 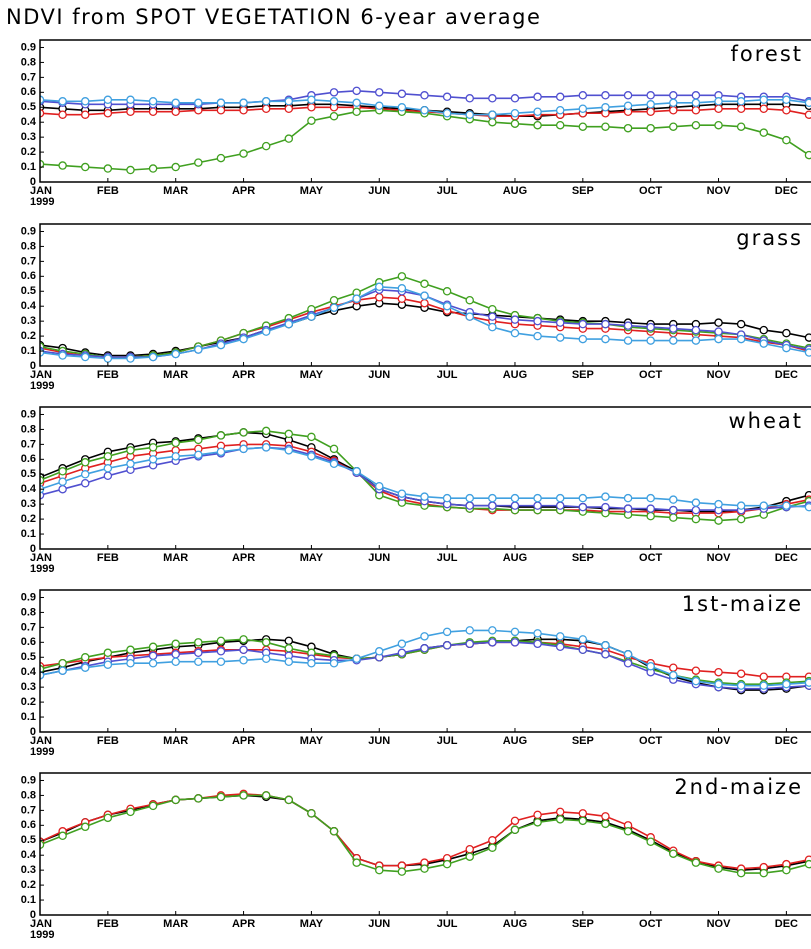 What do you see at coordinates (28, 717) in the screenshot?
I see `y-tick-label: 0.1` at bounding box center [28, 717].